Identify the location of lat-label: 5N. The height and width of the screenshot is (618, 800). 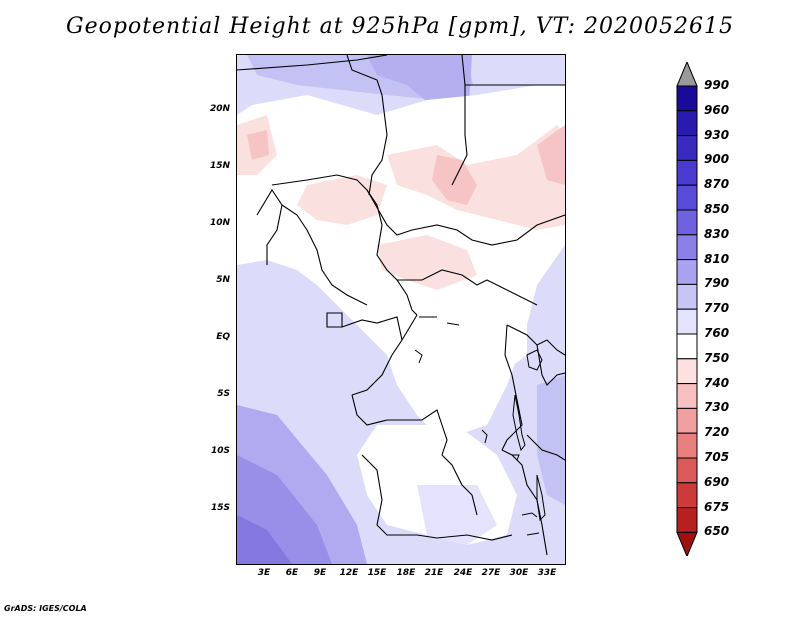
(223, 280).